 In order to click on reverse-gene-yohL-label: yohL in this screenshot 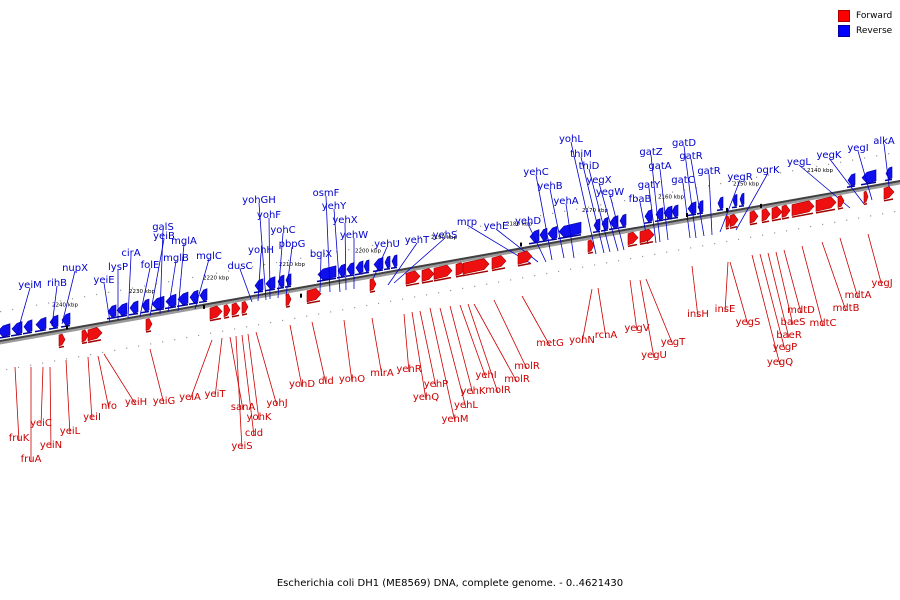, I will do `click(571, 139)`.